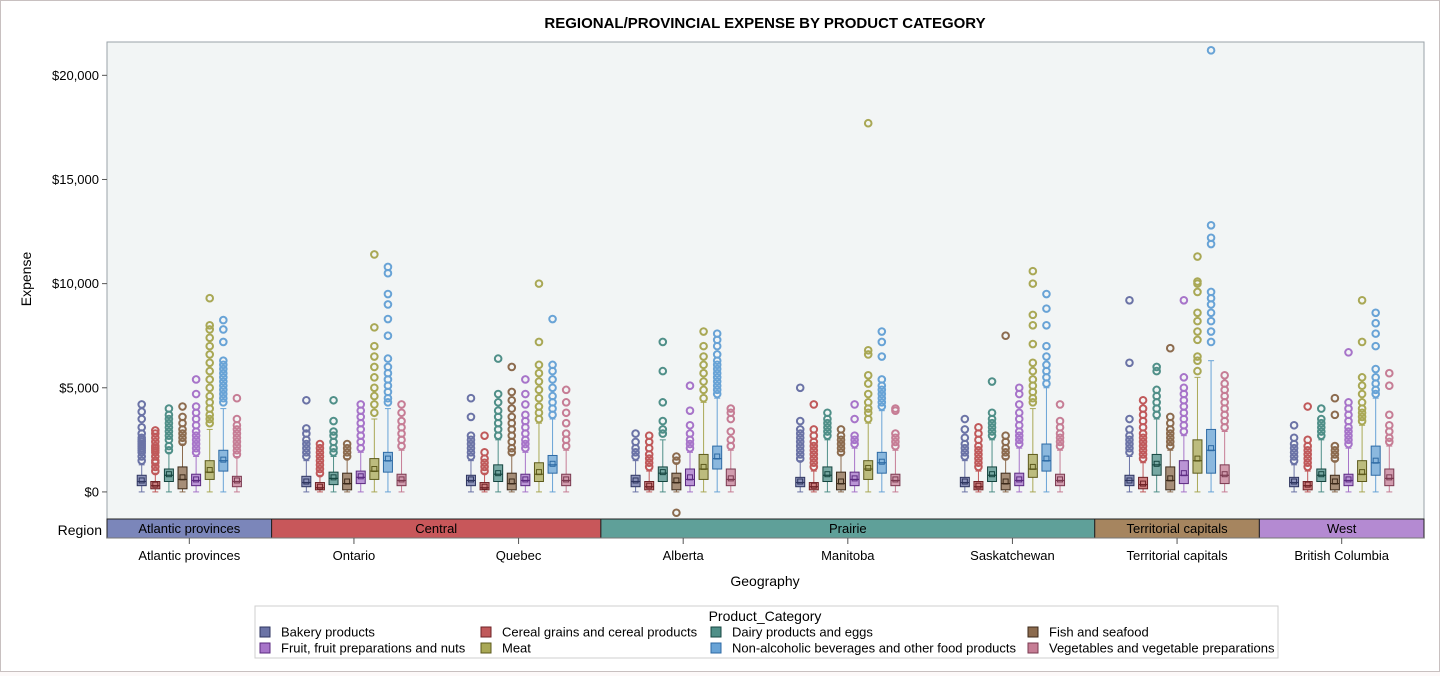  Describe the element at coordinates (1341, 555) in the screenshot. I see `x-tick-label: British Columbia` at that location.